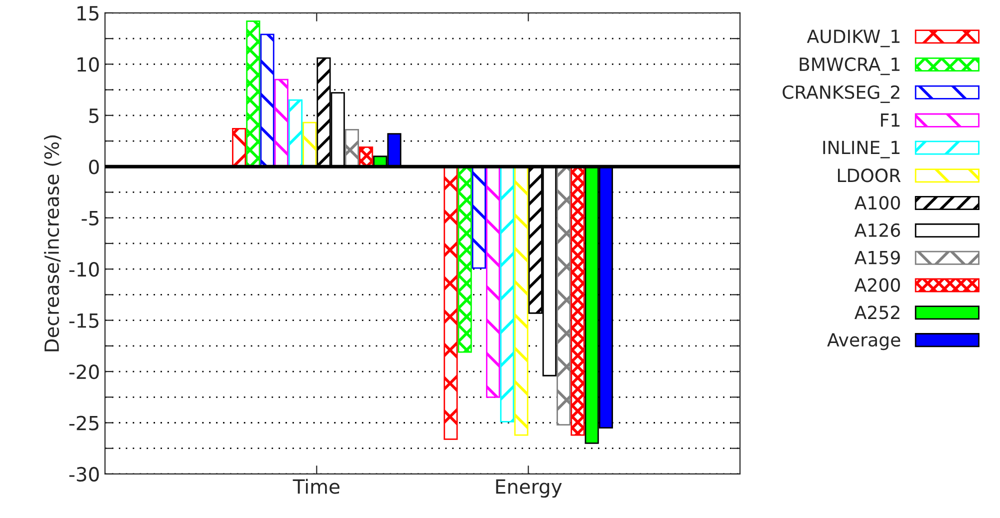  Describe the element at coordinates (853, 39) in the screenshot. I see `legend-label: AUDIKW_1` at that location.